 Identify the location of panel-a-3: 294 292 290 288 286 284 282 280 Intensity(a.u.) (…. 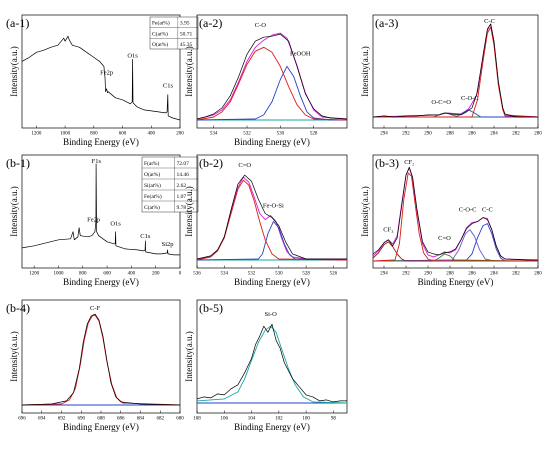
(451, 75).